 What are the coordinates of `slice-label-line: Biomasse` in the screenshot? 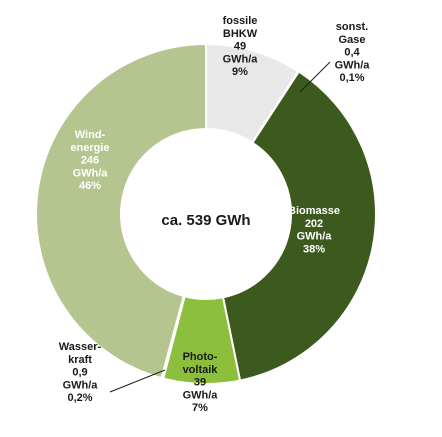 It's located at (314, 211).